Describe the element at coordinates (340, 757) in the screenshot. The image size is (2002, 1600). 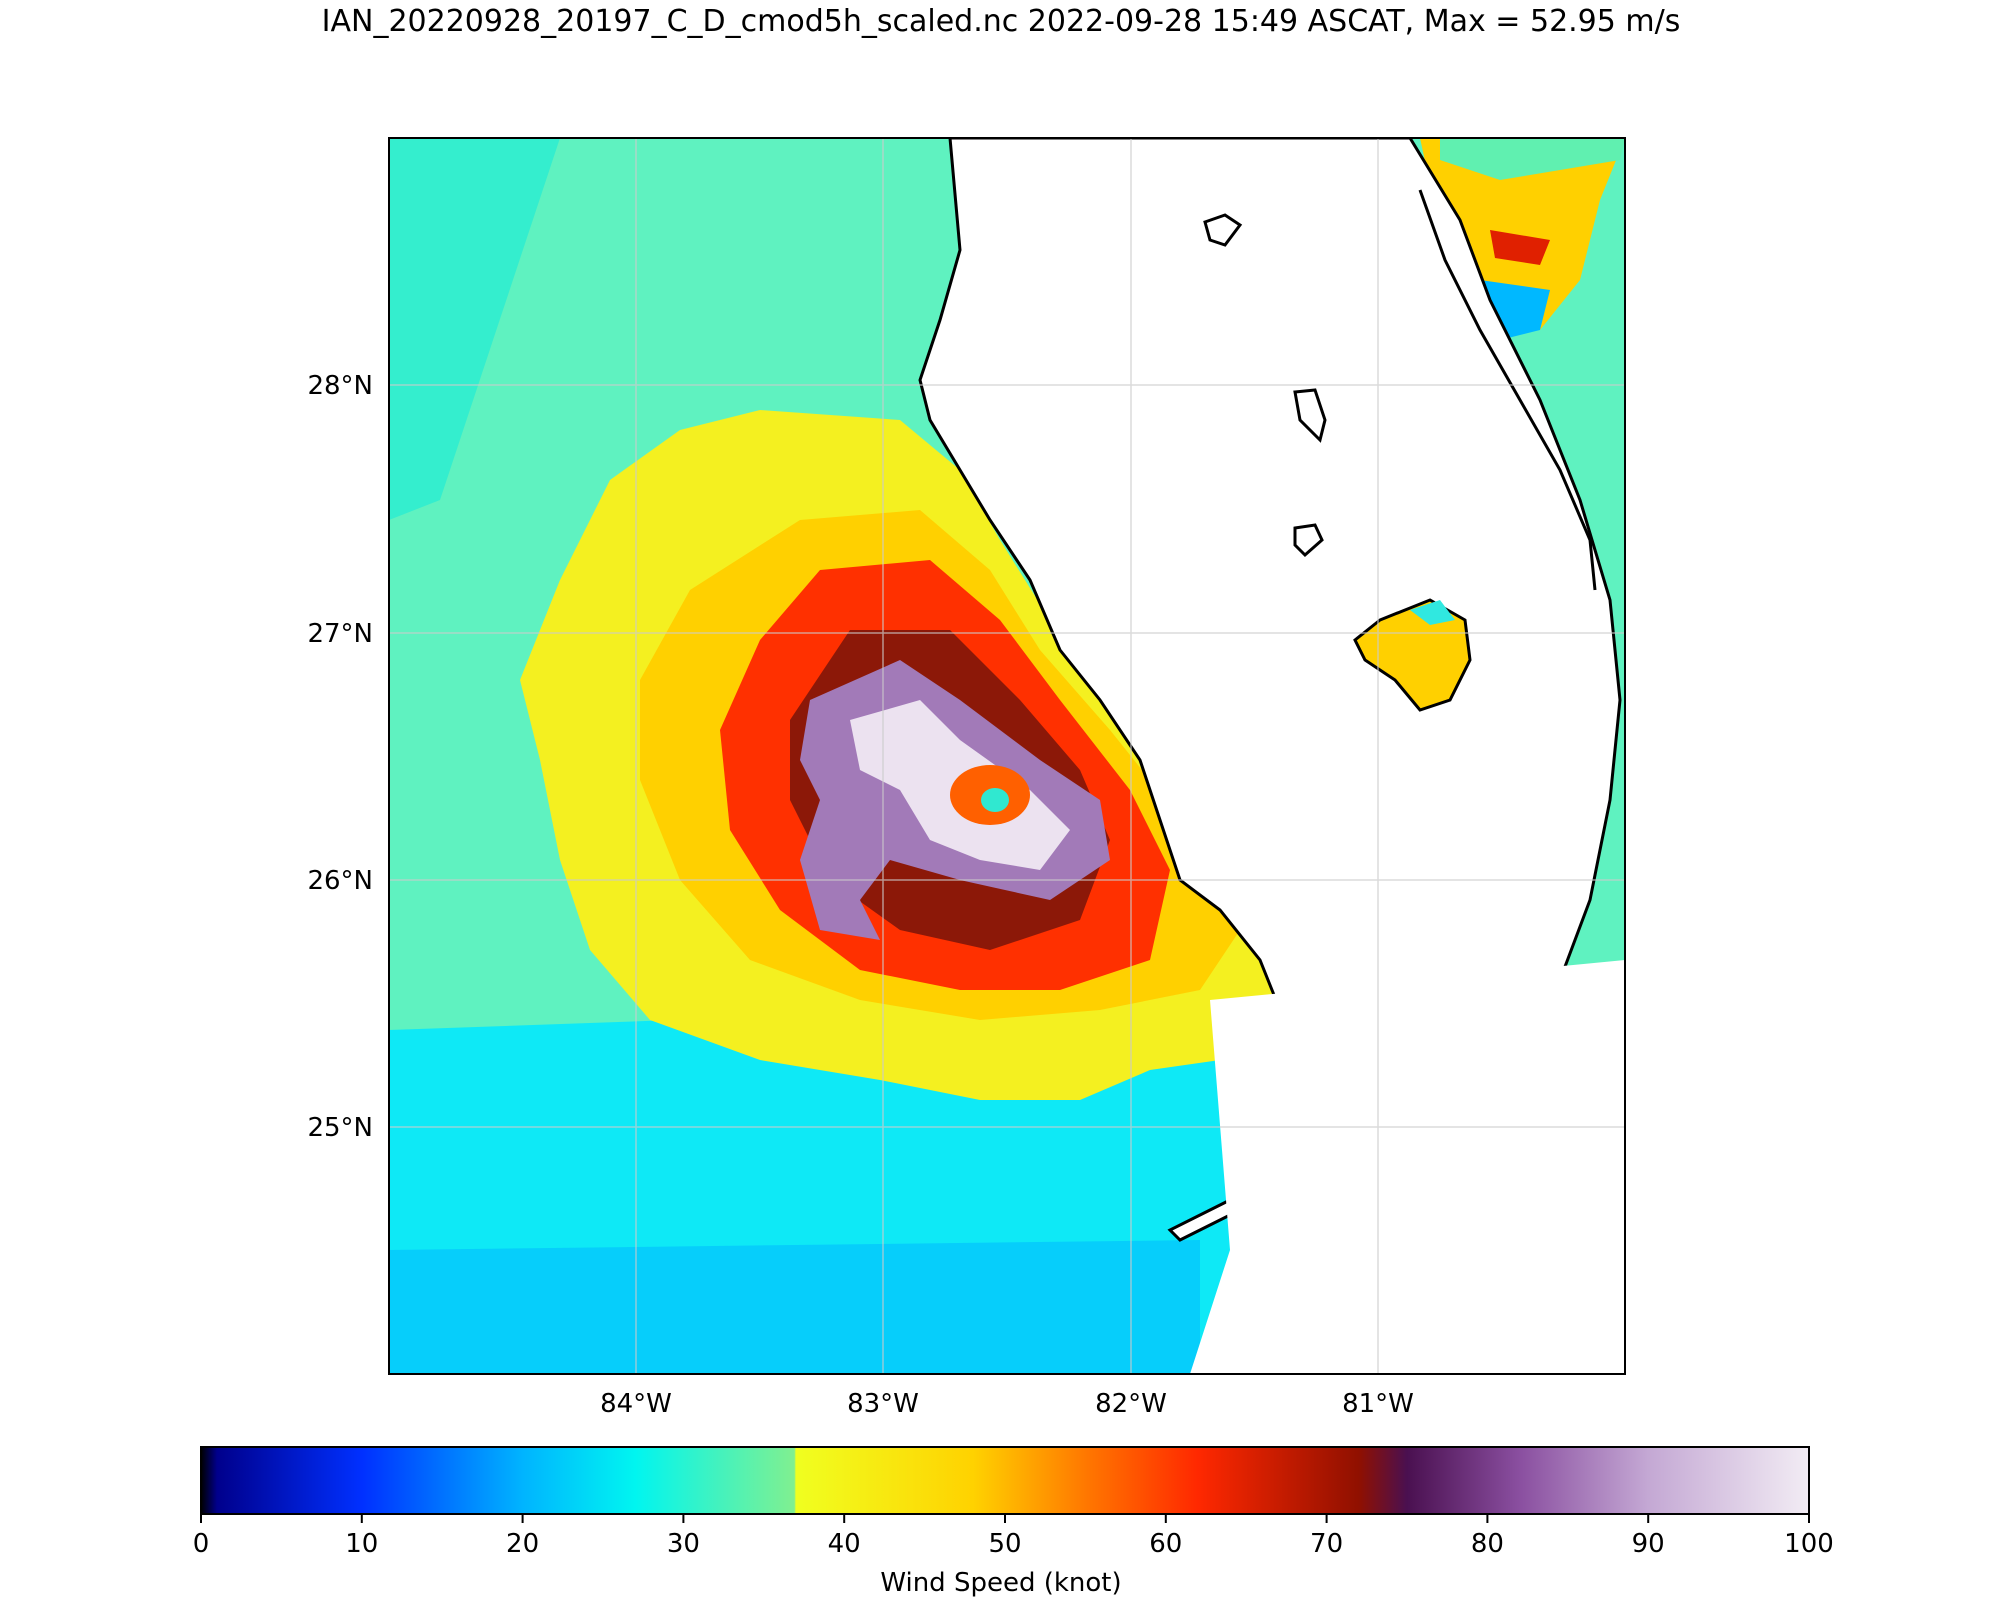
I see `latitude-labels: 28°N 27°N 26°N 25°N` at that location.